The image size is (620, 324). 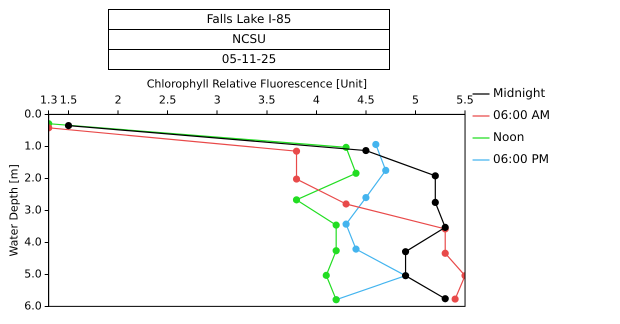 What do you see at coordinates (33, 305) in the screenshot?
I see `y-tick-label: 6.0` at bounding box center [33, 305].